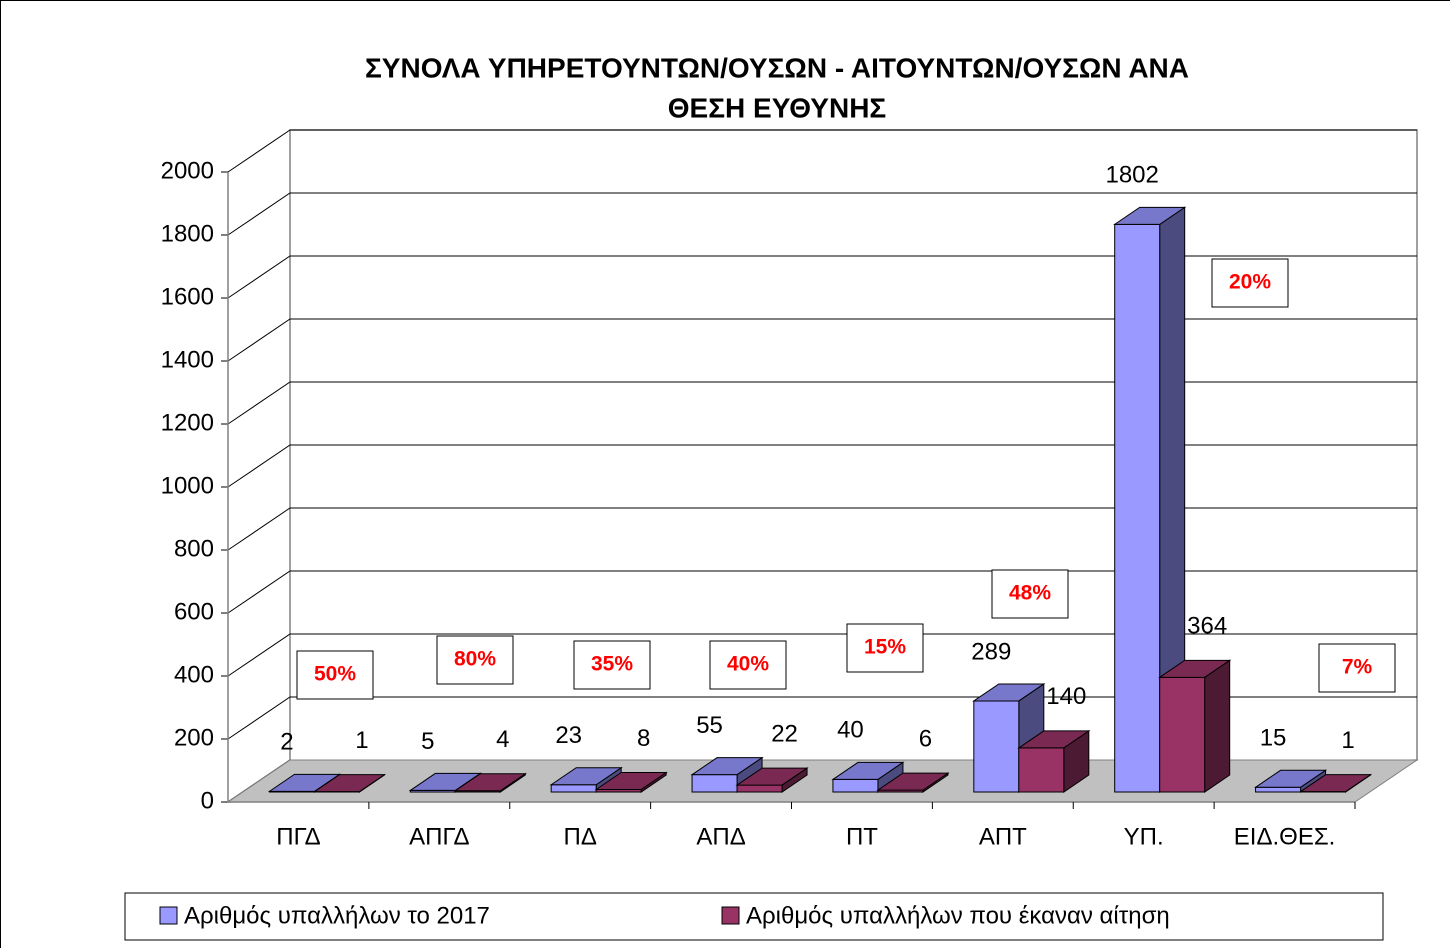 This screenshot has width=1450, height=948. I want to click on x-tick-label: ΑΠΓΔ, so click(439, 836).